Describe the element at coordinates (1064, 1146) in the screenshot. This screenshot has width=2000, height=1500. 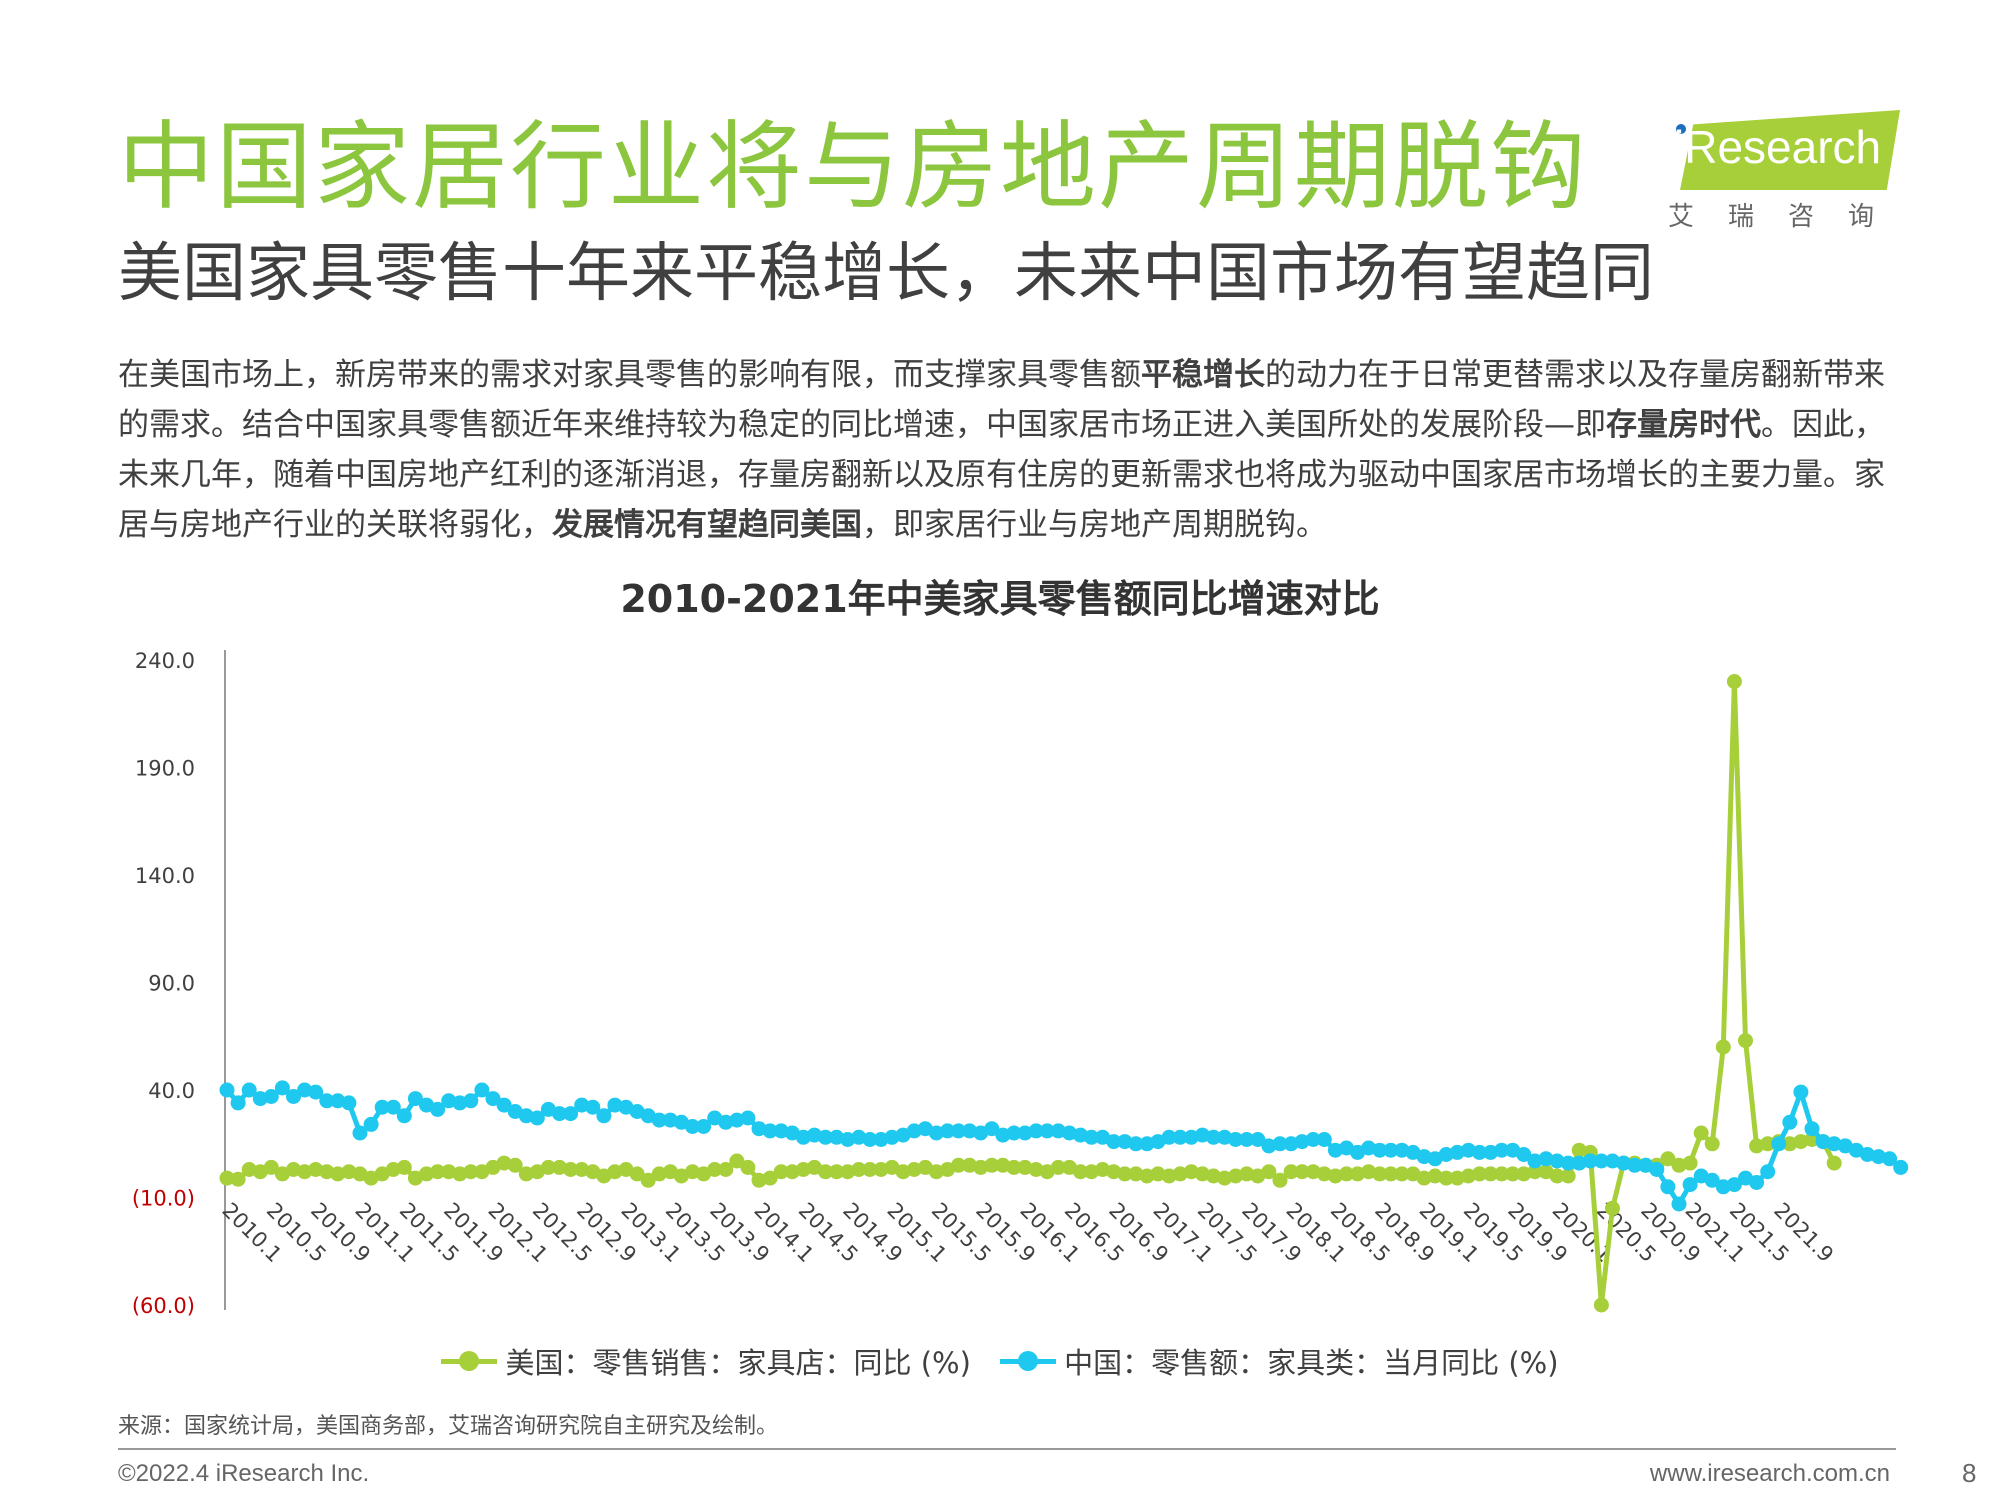
I see `series-line-china` at that location.